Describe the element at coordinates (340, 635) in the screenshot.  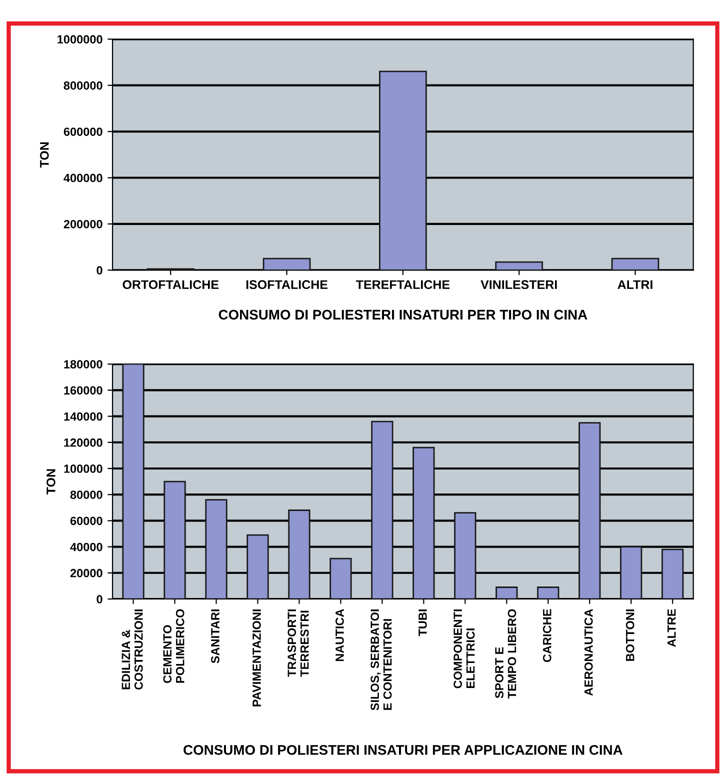
I see `x-tick-label: NAUTICA` at that location.